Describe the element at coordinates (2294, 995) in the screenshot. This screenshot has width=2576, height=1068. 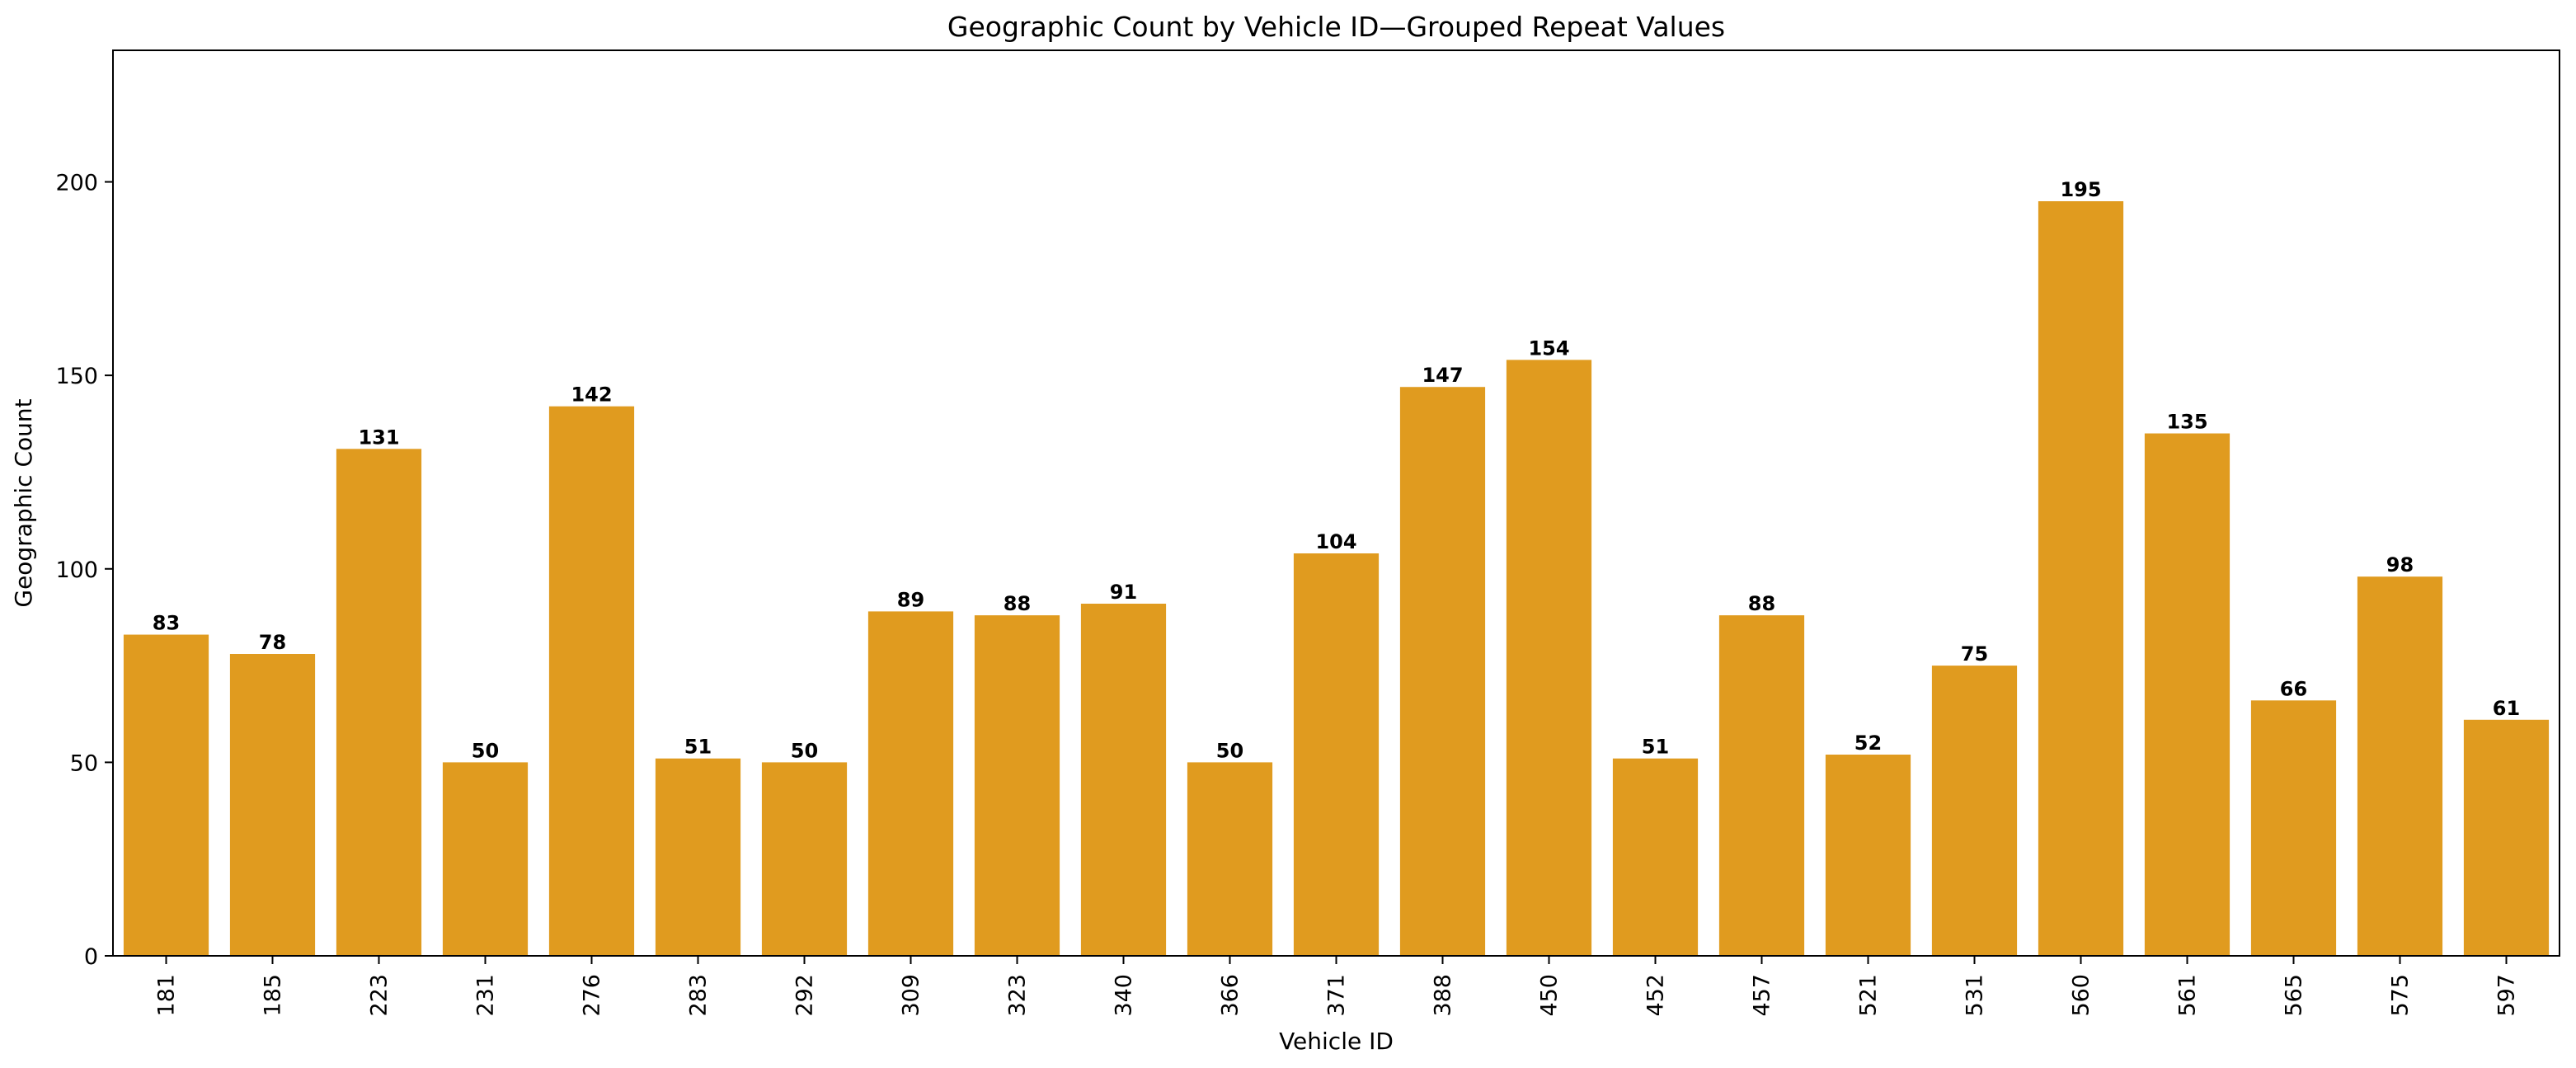
I see `x-tick-label: 565` at that location.